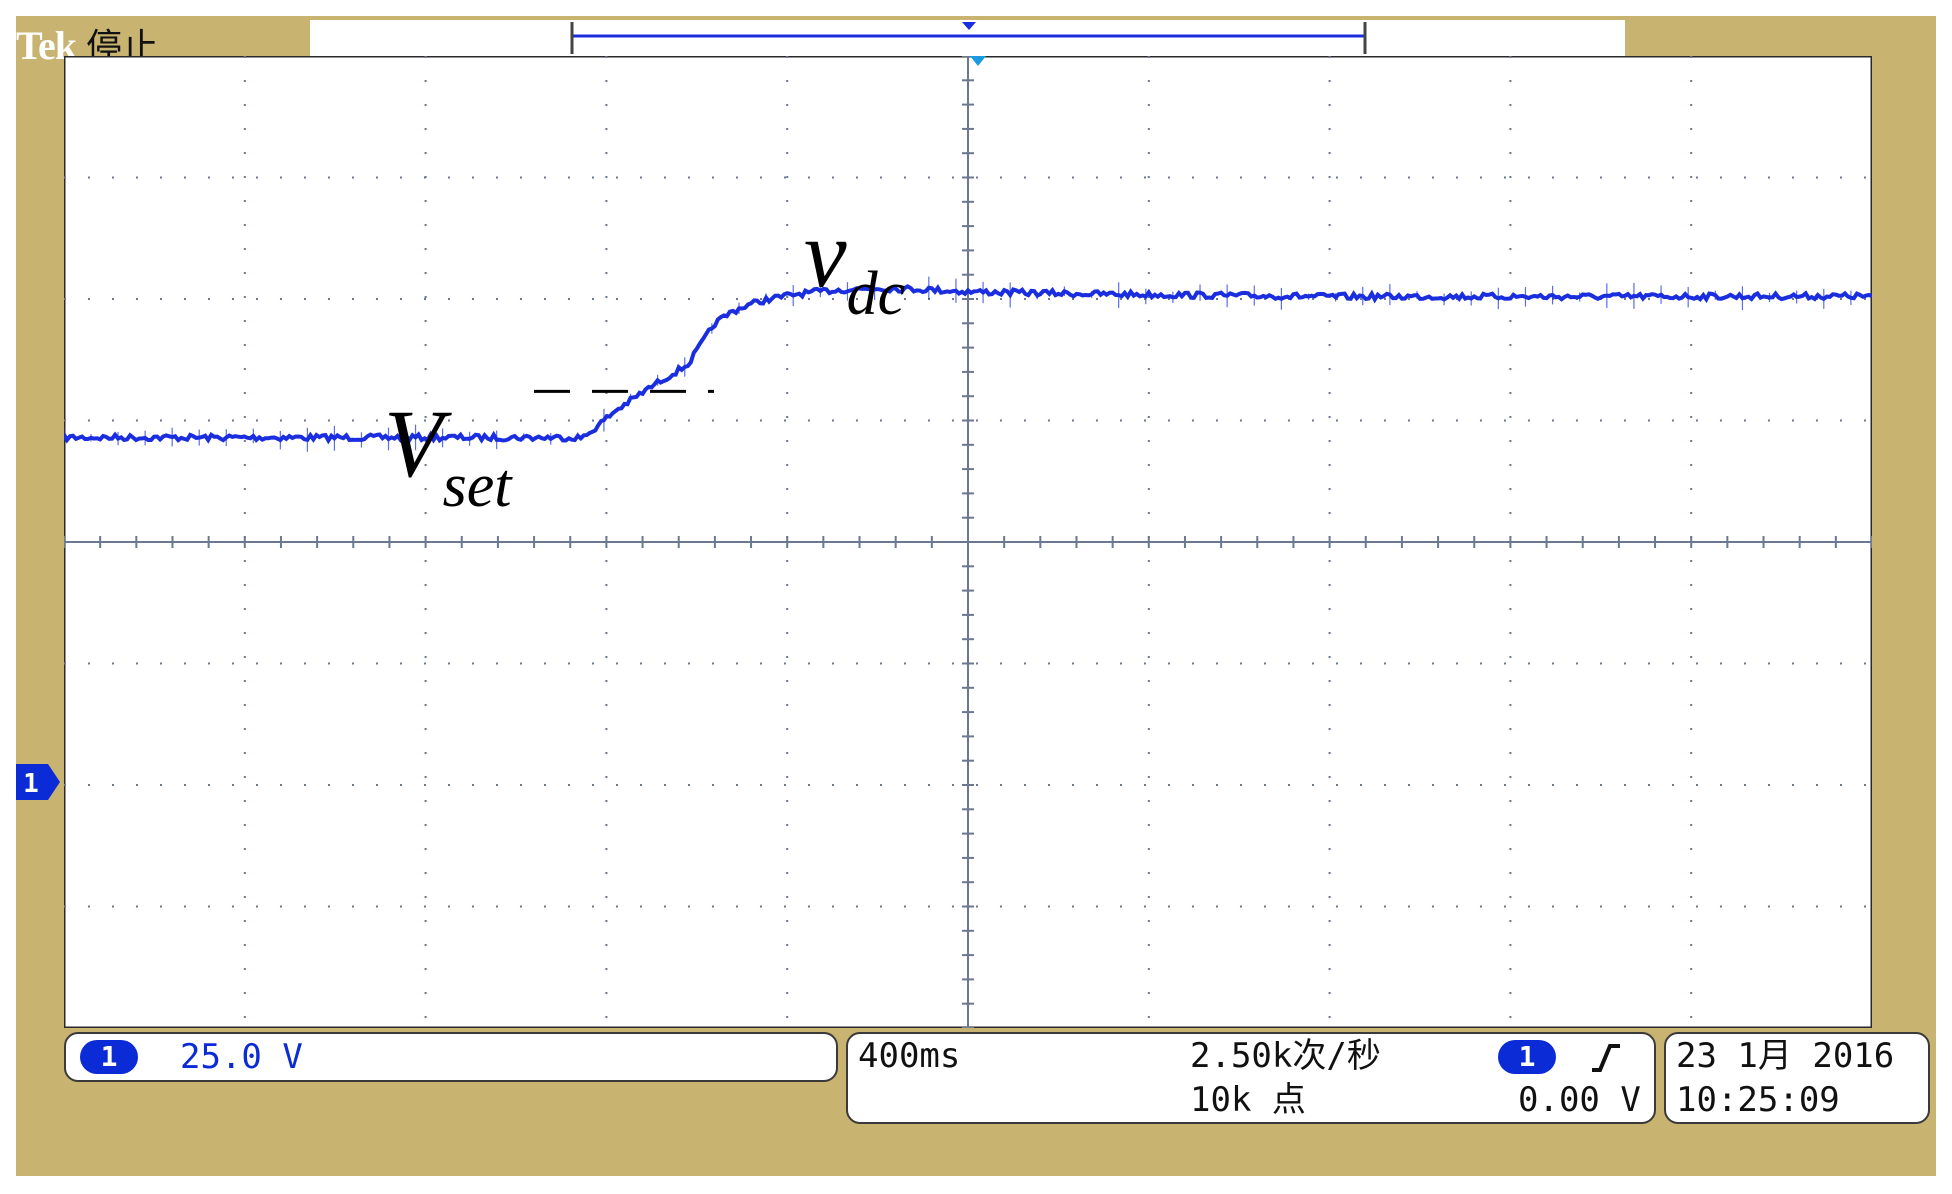  What do you see at coordinates (31, 784) in the screenshot?
I see `svg-text: 1` at bounding box center [31, 784].